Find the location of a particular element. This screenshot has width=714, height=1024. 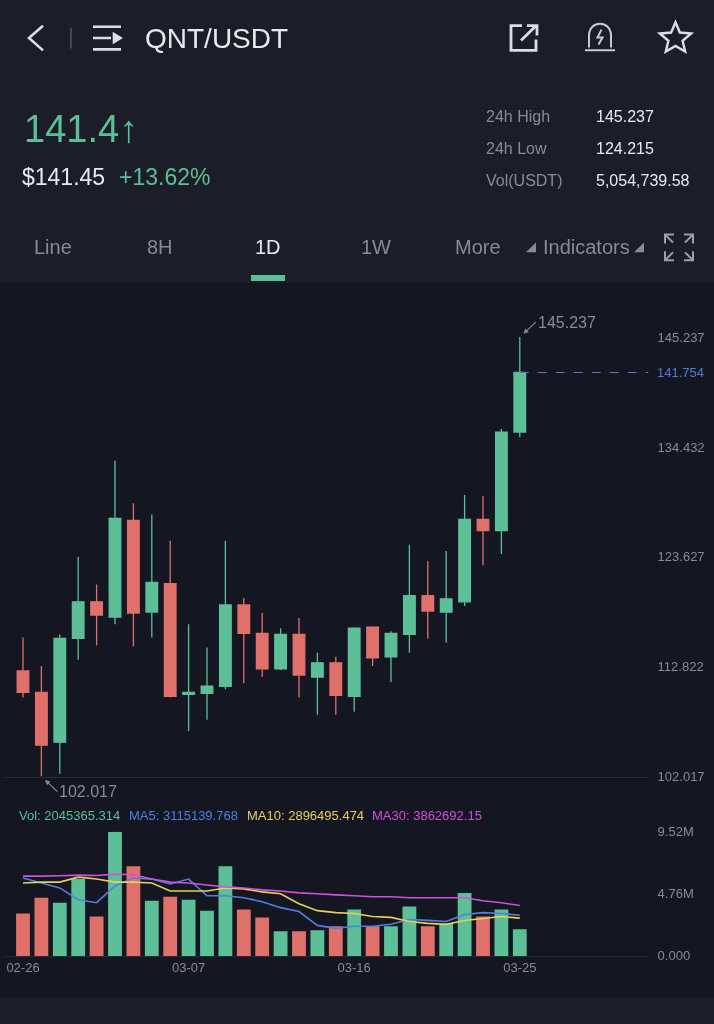

text: MA10: 2896495.474 is located at coordinates (306, 815).